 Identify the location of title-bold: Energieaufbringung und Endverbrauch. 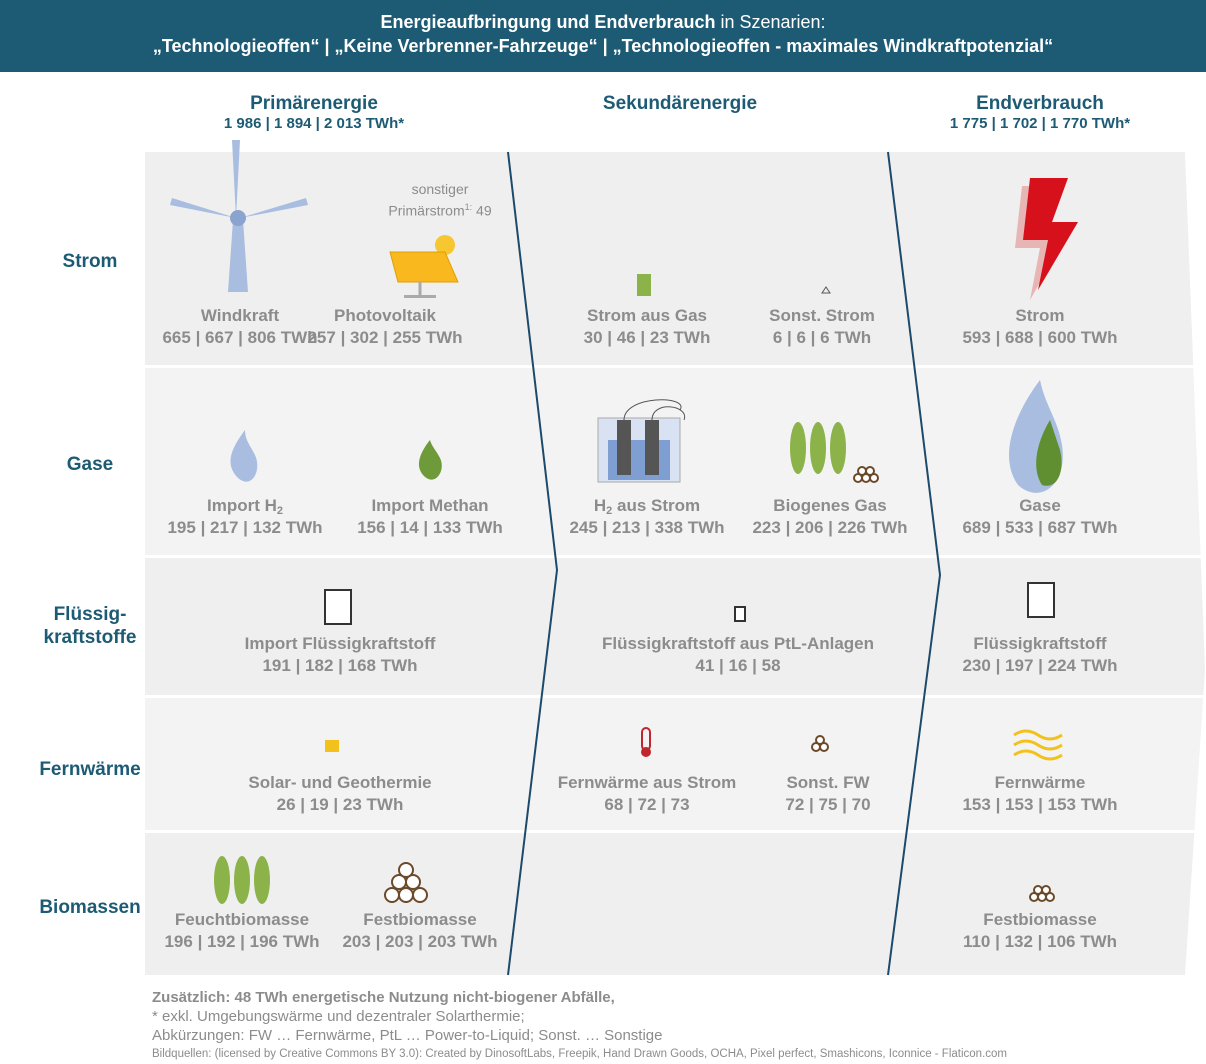
(548, 22).